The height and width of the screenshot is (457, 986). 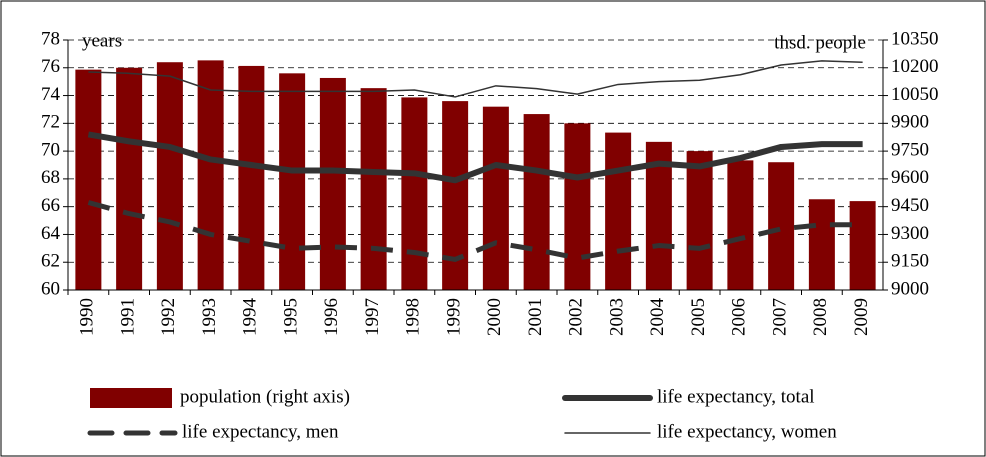 I want to click on x-tick-label: 2000, so click(x=494, y=317).